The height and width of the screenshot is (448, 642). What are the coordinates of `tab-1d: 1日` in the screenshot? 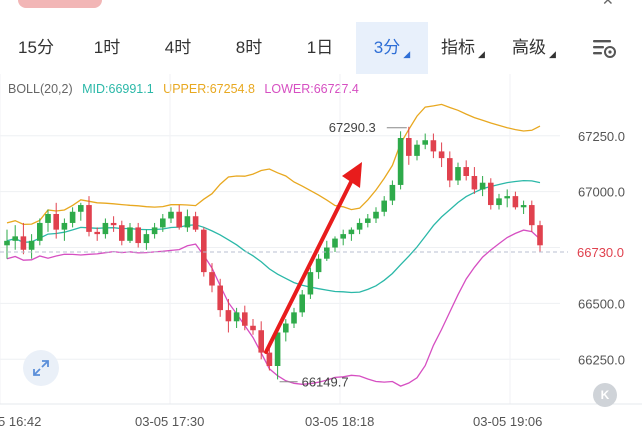 It's located at (320, 48).